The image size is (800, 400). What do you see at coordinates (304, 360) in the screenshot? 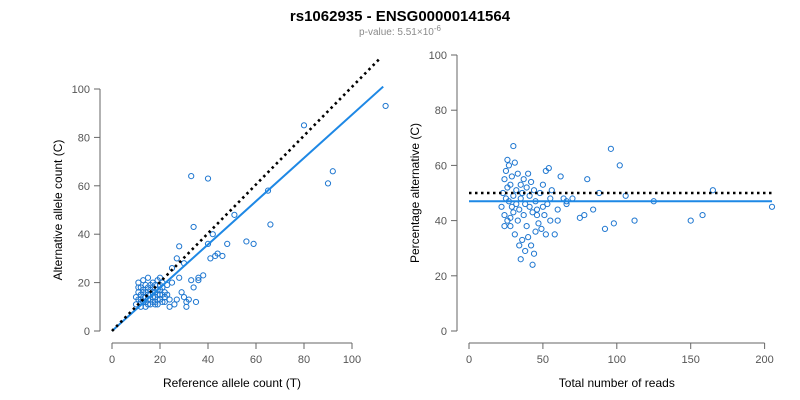
I see `chart0-x-tick-label: 80` at bounding box center [304, 360].